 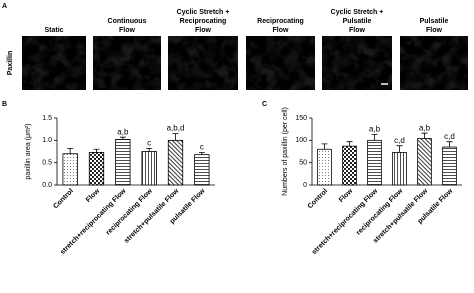 I want to click on y-tick-label: 150, so click(x=301, y=118).